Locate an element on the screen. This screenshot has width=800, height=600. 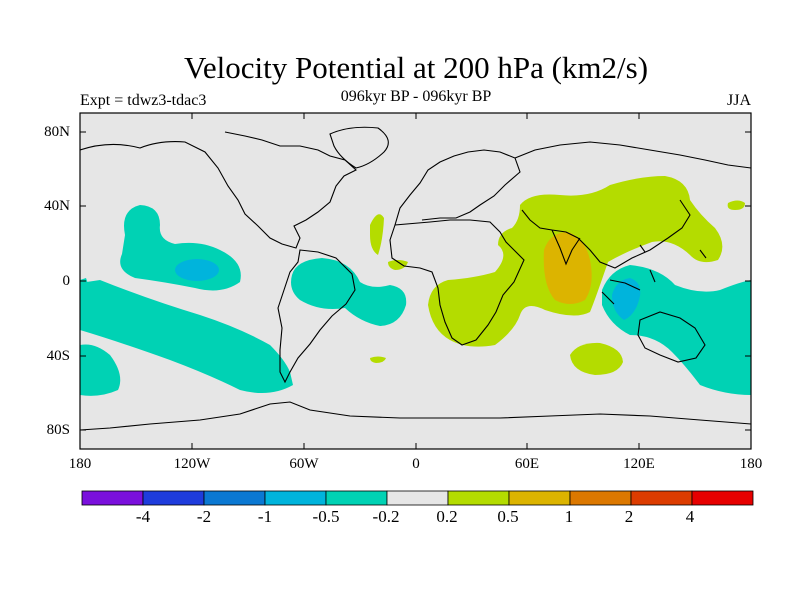
negative-core-regions is located at coordinates (408, 289).